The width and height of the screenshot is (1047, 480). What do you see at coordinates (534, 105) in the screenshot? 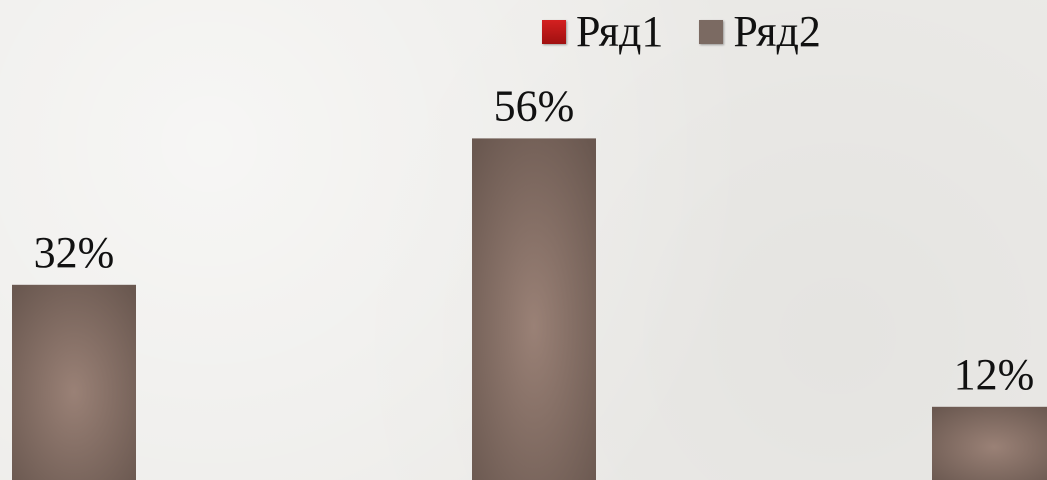
I see `data-label-2: 56%` at bounding box center [534, 105].